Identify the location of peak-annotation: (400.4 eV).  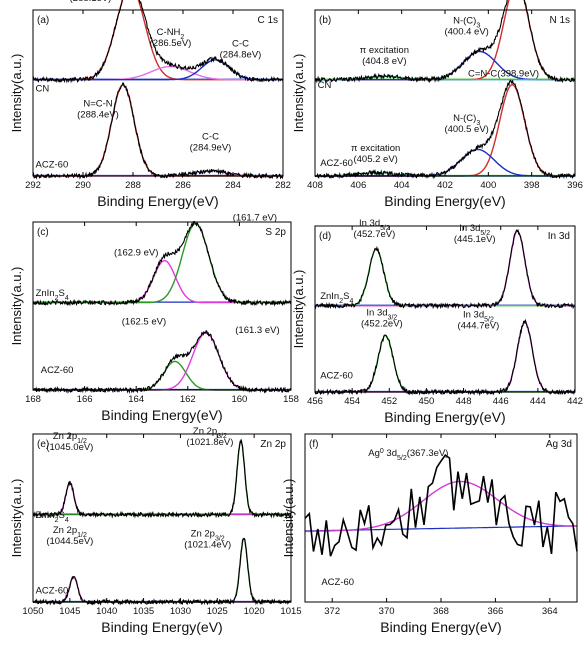
(466, 31).